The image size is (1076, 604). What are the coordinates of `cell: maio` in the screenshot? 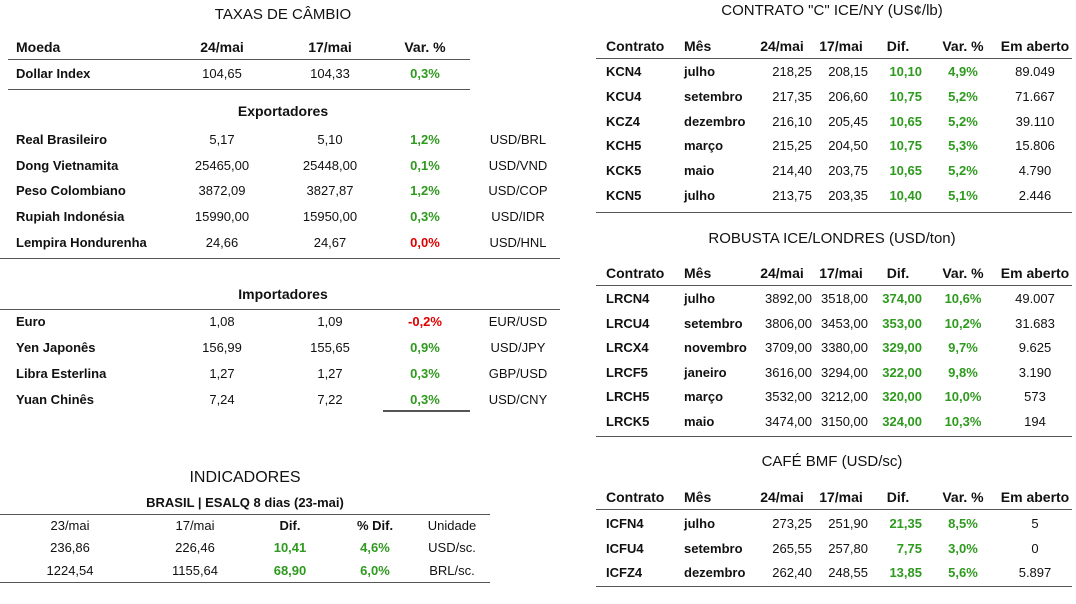 It's located at (699, 421).